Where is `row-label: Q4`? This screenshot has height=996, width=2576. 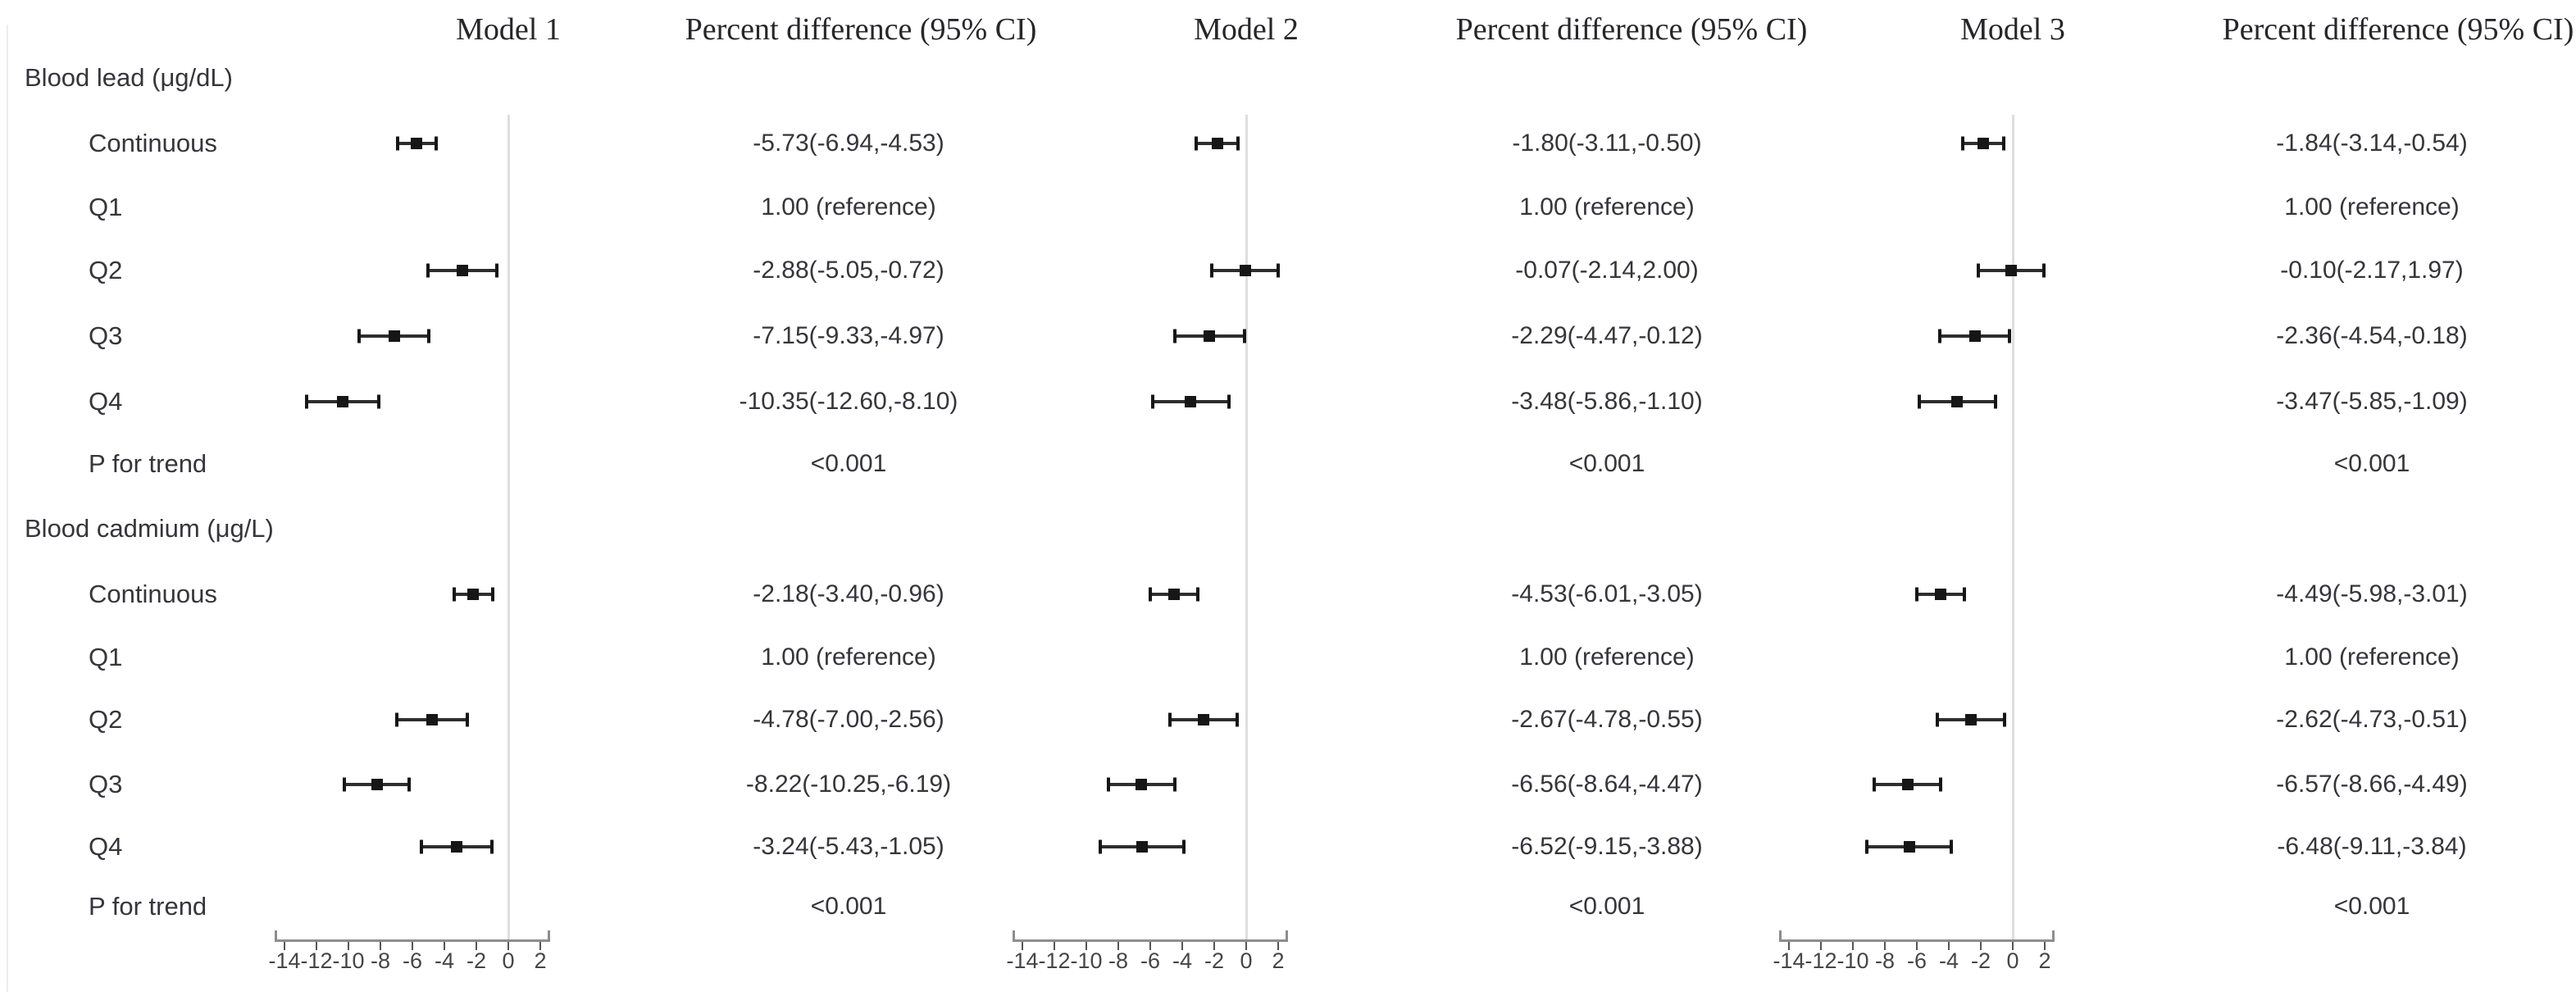
row-label: Q4 is located at coordinates (106, 847).